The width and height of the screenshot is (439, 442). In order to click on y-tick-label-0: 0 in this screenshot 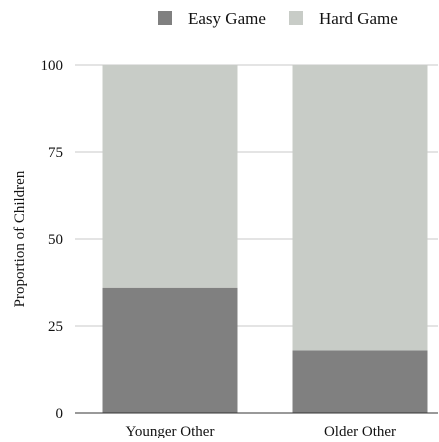, I will do `click(60, 414)`.